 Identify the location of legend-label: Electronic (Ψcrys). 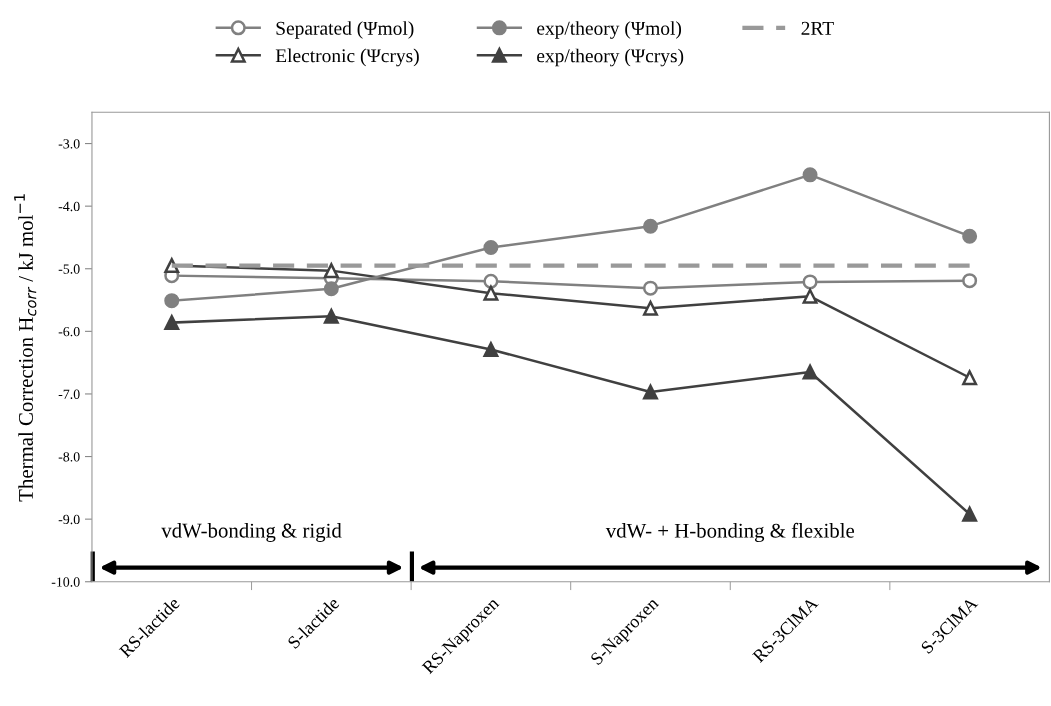
(347, 57).